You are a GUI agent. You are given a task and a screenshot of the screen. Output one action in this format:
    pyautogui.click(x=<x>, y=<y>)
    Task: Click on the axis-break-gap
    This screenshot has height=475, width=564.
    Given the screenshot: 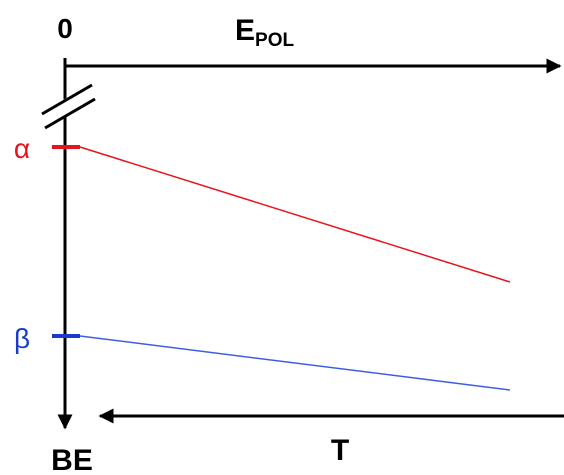 What is the action you would take?
    pyautogui.click(x=65, y=108)
    